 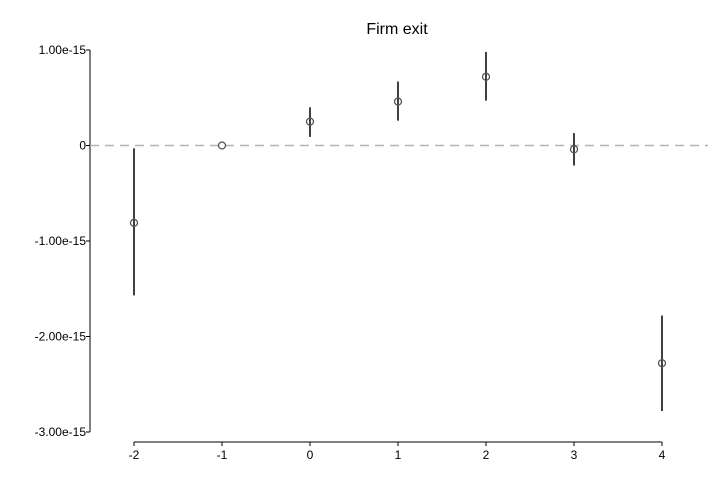 What do you see at coordinates (61, 337) in the screenshot?
I see `y-tick-label-3: -2.00e-15` at bounding box center [61, 337].